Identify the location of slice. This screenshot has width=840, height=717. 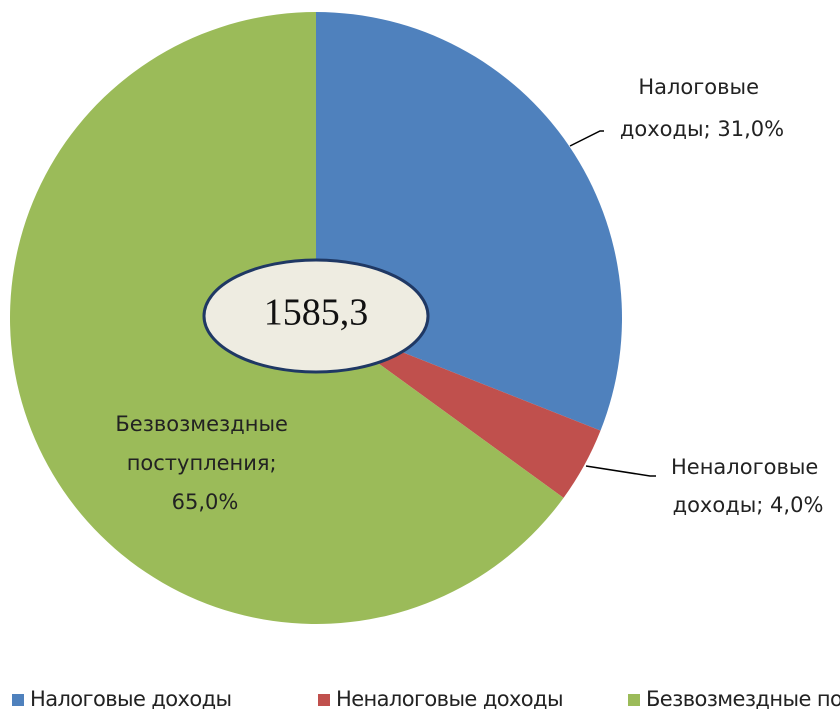
(458, 408).